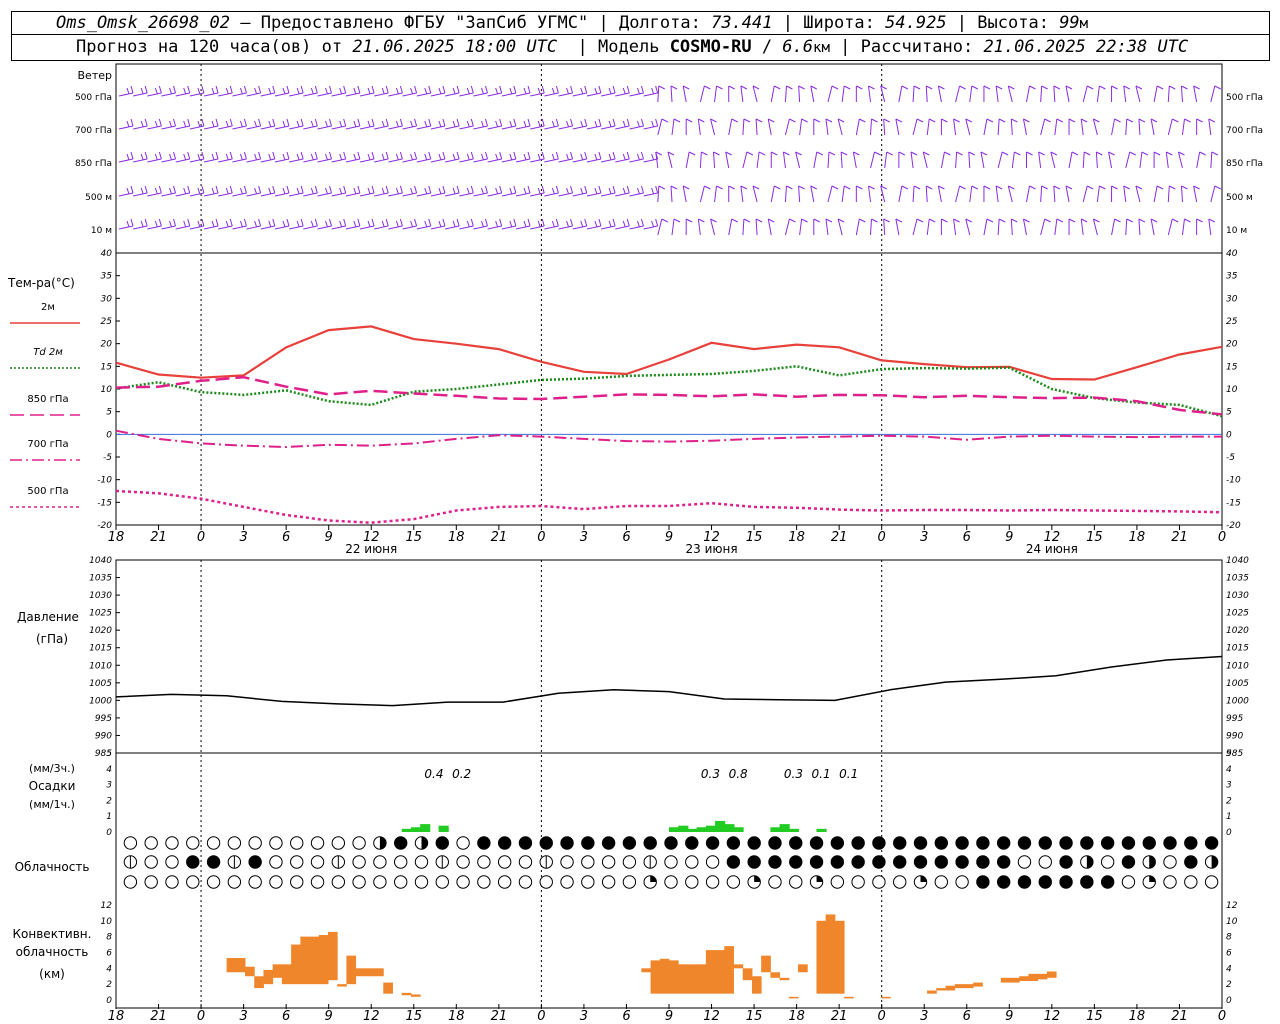  What do you see at coordinates (1237, 579) in the screenshot?
I see `press-tick-label-right: 1035` at bounding box center [1237, 579].